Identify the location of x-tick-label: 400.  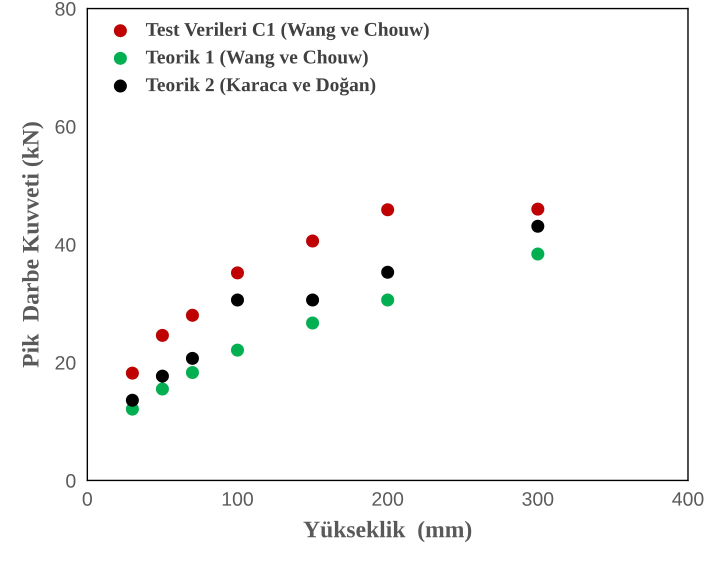
(688, 499).